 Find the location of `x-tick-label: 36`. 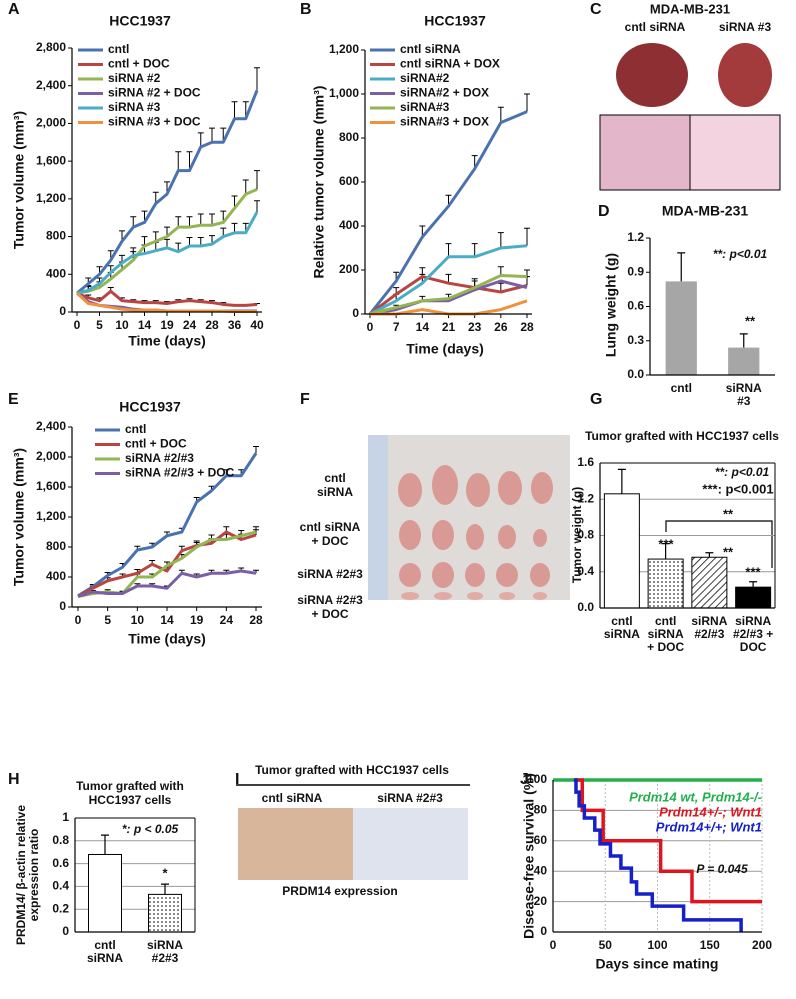

x-tick-label: 36 is located at coordinates (235, 325).